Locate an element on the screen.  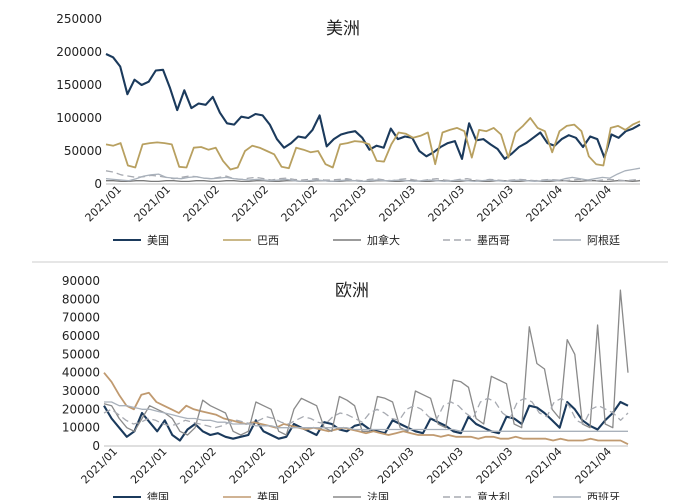
y-tick-label: 250000 is located at coordinates (79, 19).